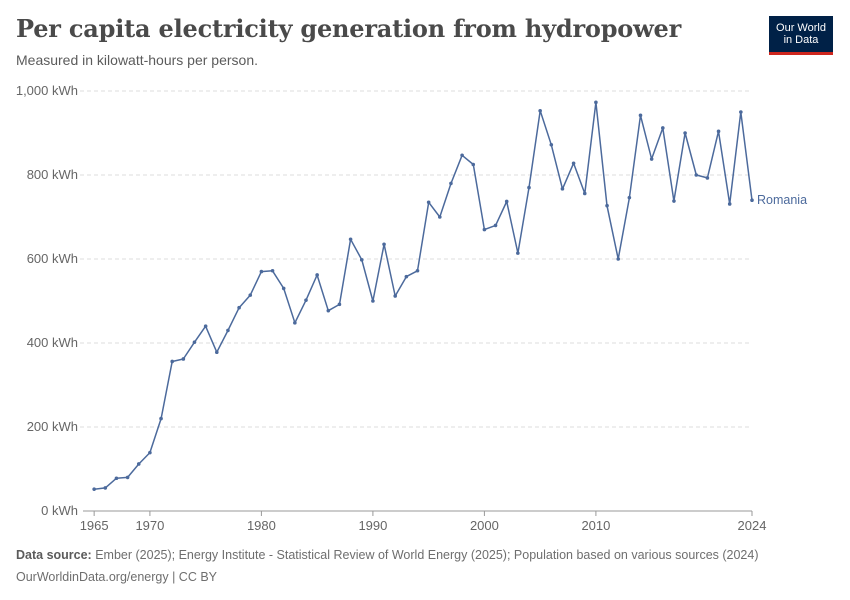 This screenshot has width=850, height=600. What do you see at coordinates (752, 525) in the screenshot?
I see `x-tick-label: 2024` at bounding box center [752, 525].